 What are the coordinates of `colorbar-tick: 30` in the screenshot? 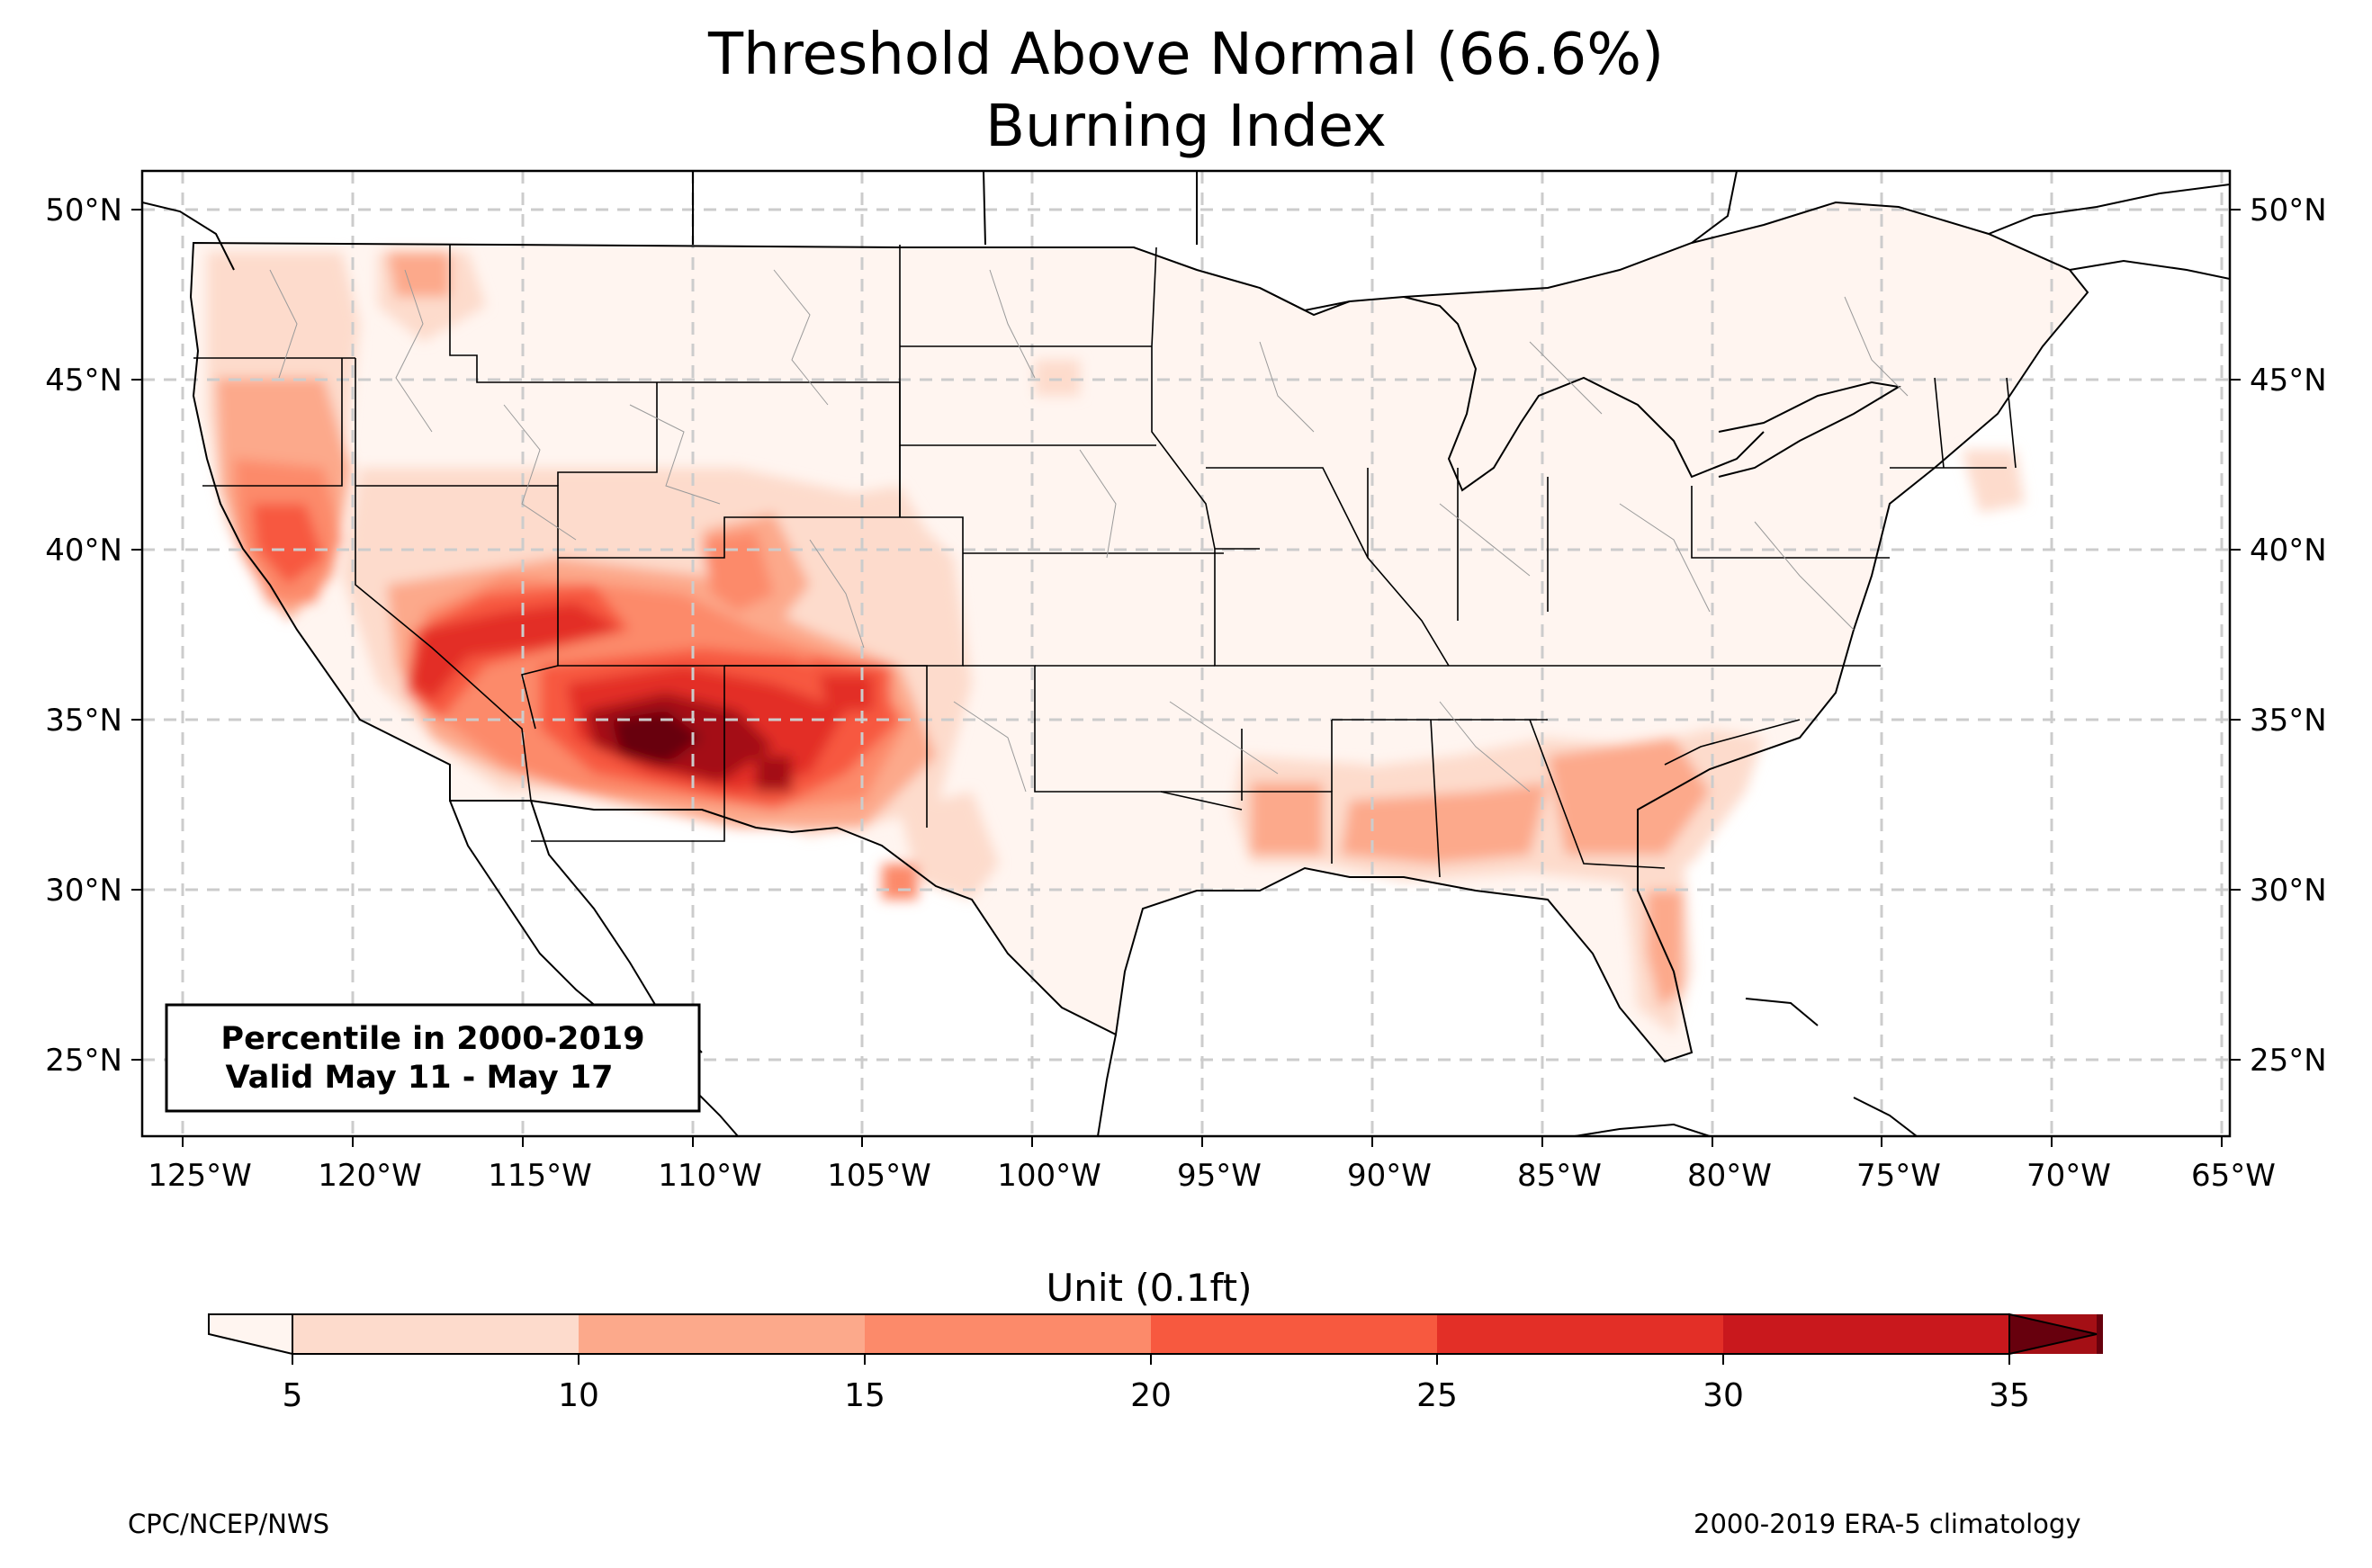 It's located at (1724, 1395).